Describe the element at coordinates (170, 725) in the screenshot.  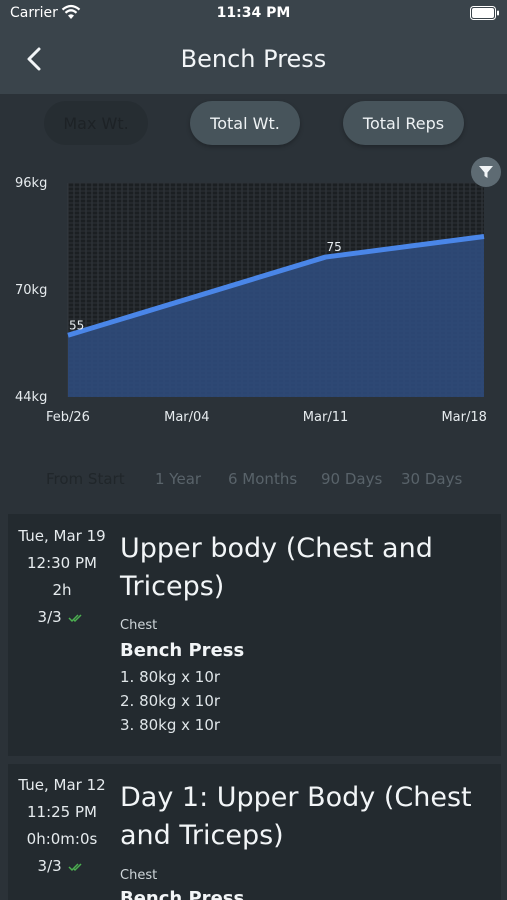
I see `set-row: 3. 80kg x 10r` at that location.